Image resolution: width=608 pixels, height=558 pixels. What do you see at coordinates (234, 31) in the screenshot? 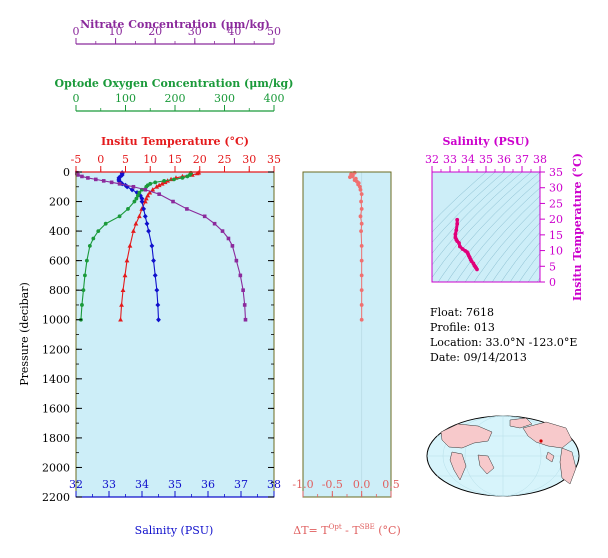
I see `nitrate-axis-tick-label: 40` at bounding box center [234, 31].